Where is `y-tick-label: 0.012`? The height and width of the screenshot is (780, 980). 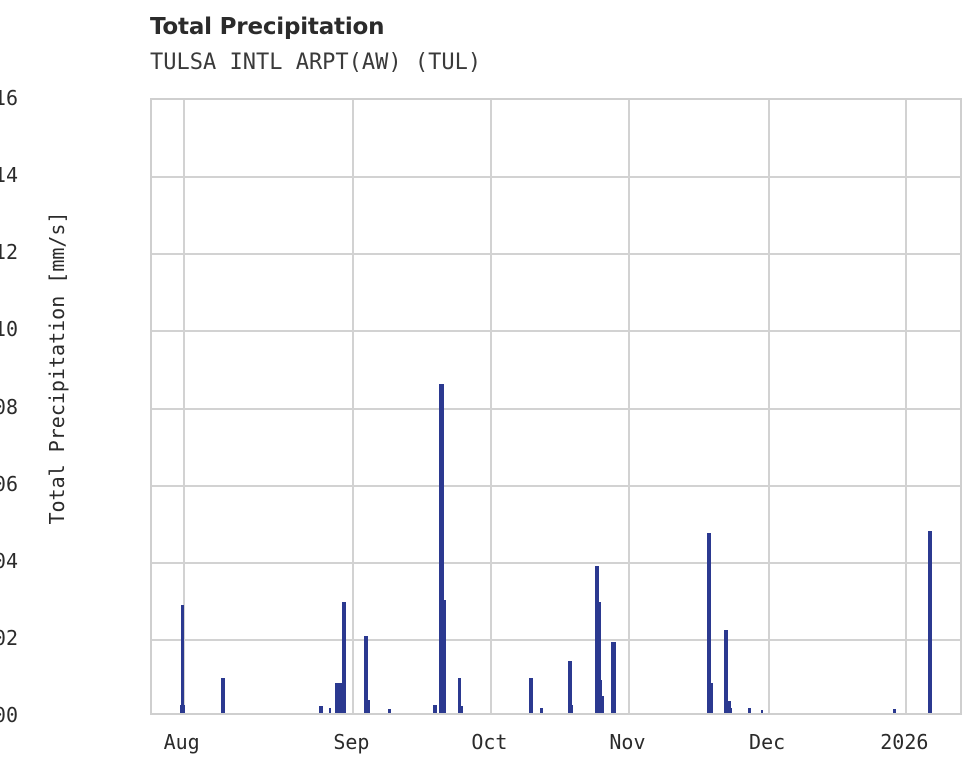 y-tick-label: 0.012 is located at coordinates (9, 252).